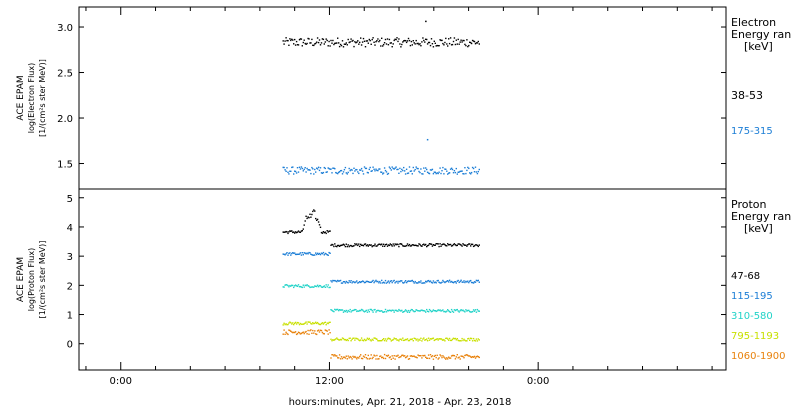 This screenshot has width=800, height=410. I want to click on legend-title: Energy ran, so click(761, 34).